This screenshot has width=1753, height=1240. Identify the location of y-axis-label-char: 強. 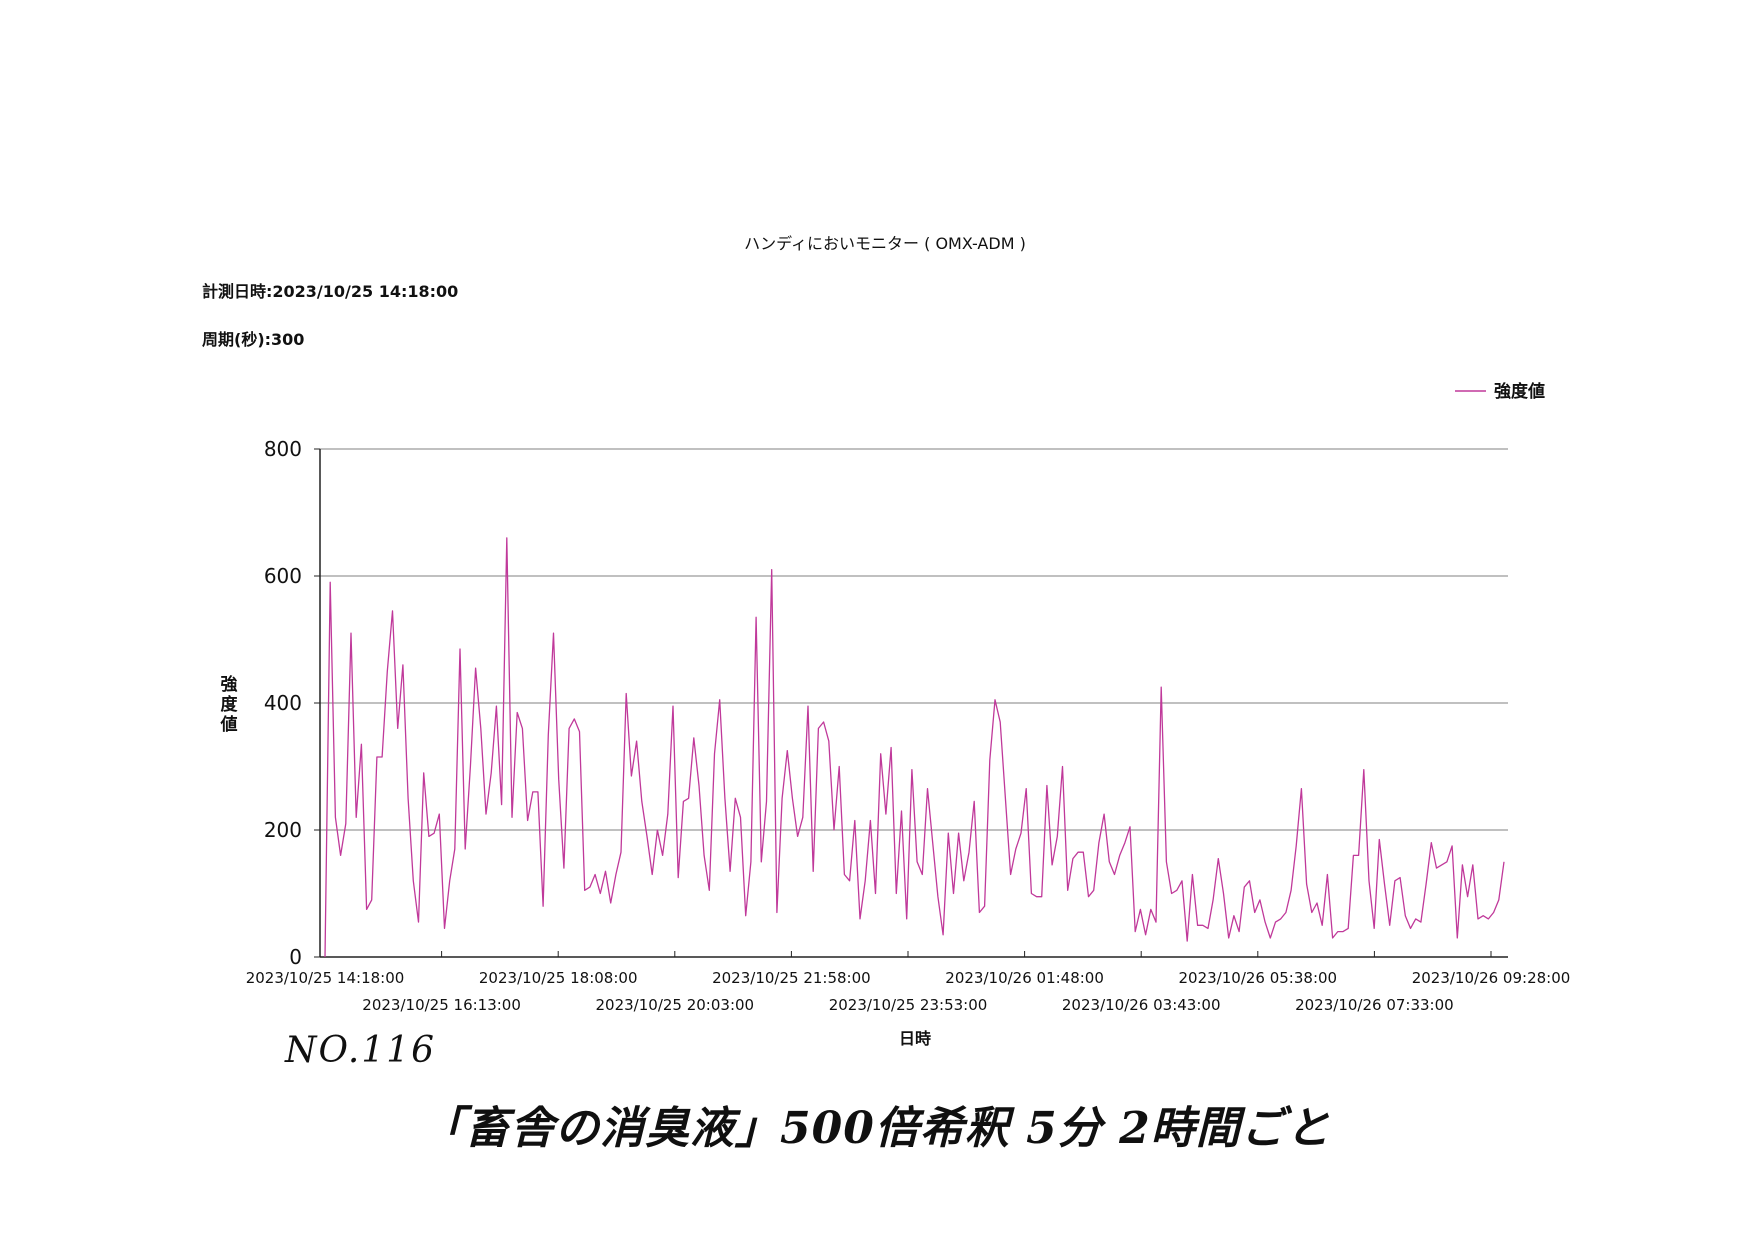
(229, 684).